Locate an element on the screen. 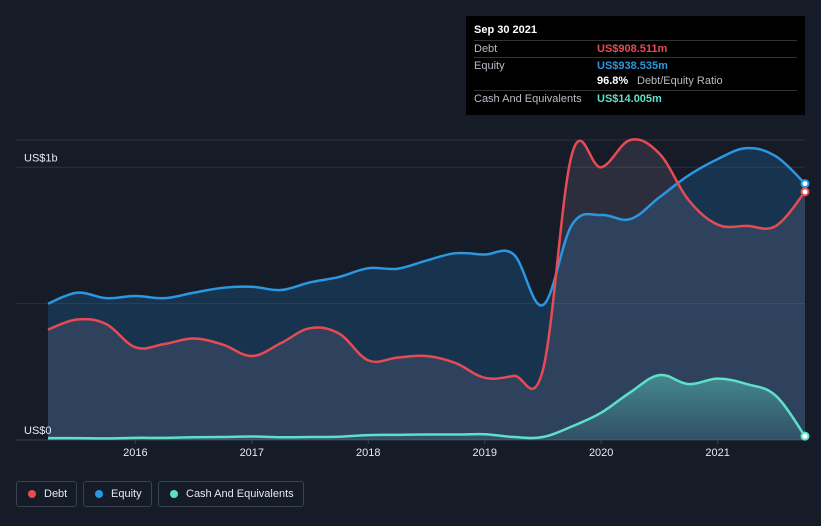 This screenshot has width=821, height=526. x-tick-label-2016: 2016 is located at coordinates (135, 453).